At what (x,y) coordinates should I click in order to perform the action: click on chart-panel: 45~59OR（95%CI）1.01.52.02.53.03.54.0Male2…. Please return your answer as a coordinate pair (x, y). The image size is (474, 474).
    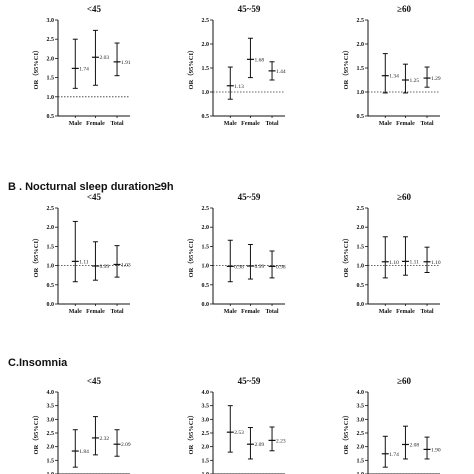
    Looking at the image, I should click on (236, 425).